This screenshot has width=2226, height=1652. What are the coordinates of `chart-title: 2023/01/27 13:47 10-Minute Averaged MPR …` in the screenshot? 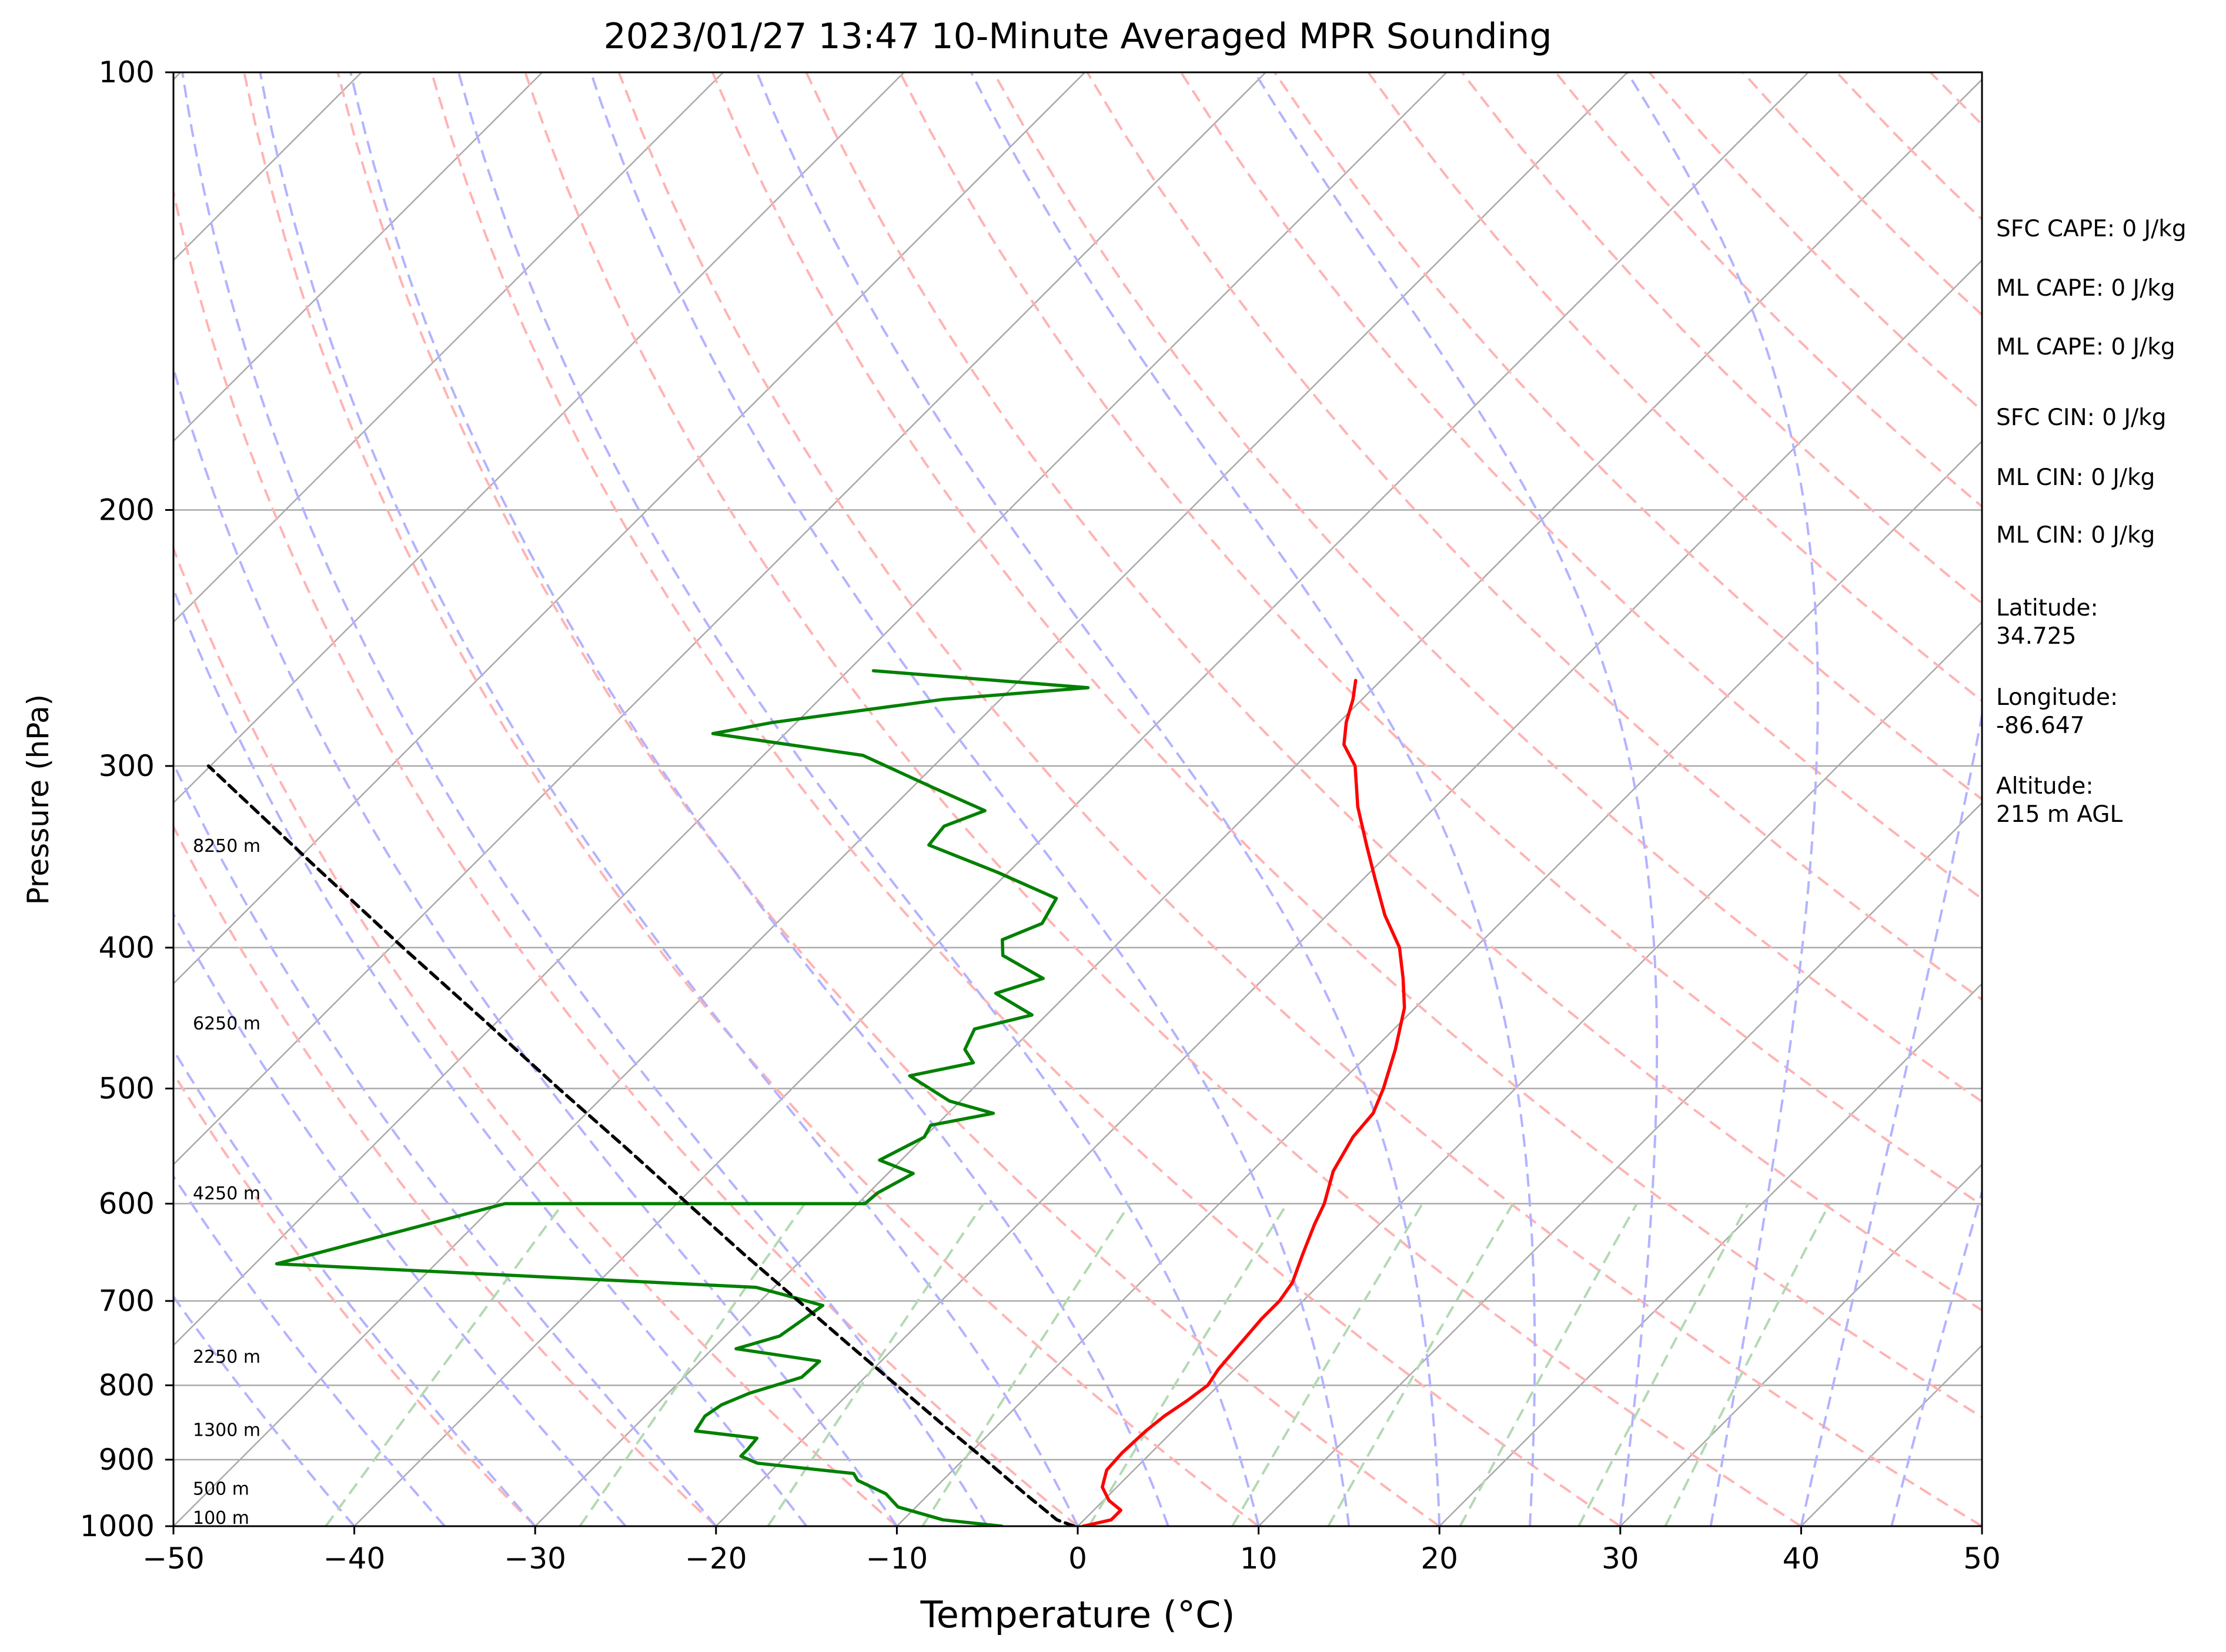 It's located at (1078, 36).